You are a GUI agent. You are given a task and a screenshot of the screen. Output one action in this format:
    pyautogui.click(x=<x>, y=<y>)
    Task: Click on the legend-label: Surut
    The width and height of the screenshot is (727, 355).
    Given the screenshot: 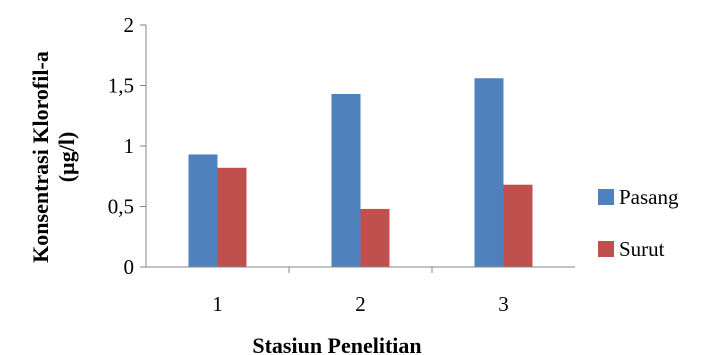 What is the action you would take?
    pyautogui.click(x=642, y=249)
    